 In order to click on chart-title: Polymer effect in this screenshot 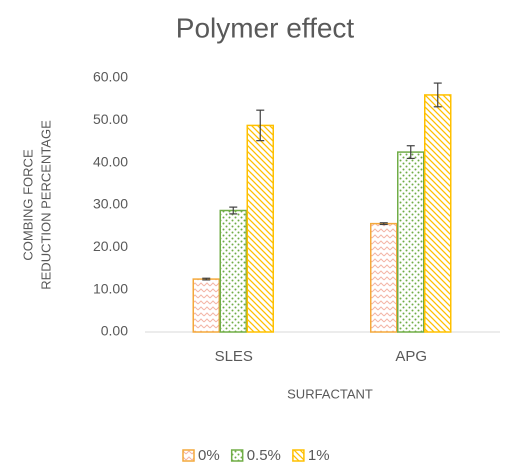, I will do `click(265, 27)`.